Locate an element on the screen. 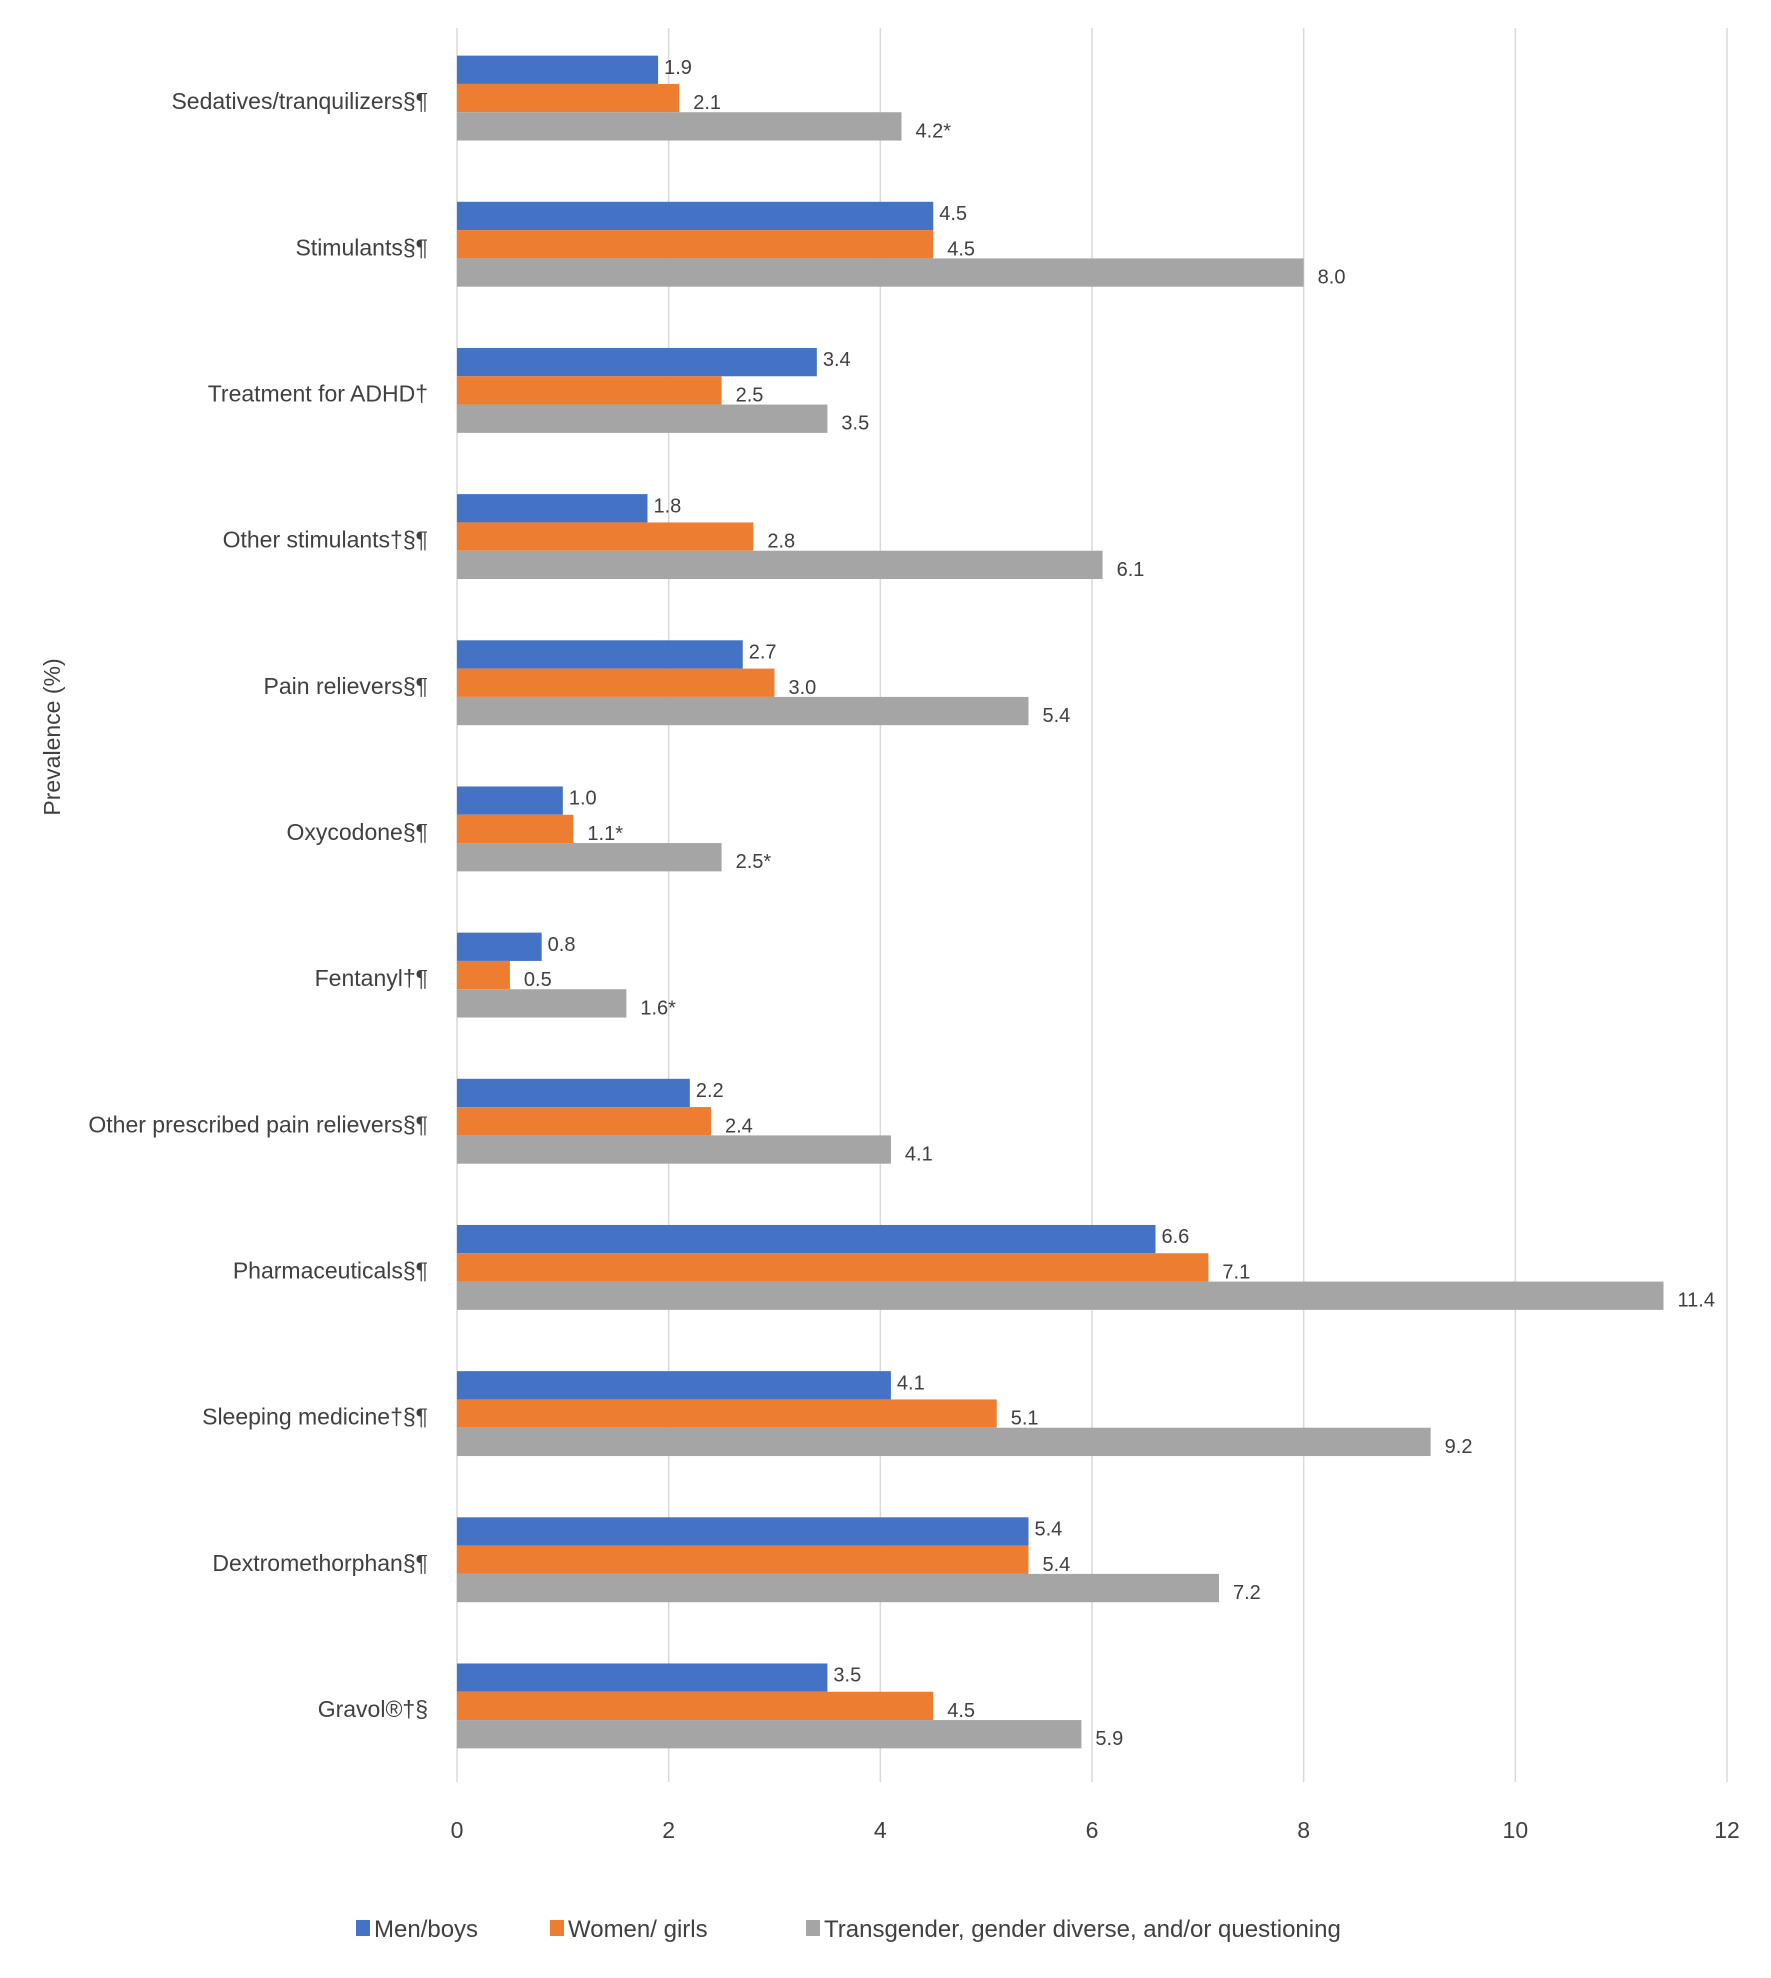 This screenshot has width=1771, height=1978. category-label: Stimulants§¶ is located at coordinates (361, 247).